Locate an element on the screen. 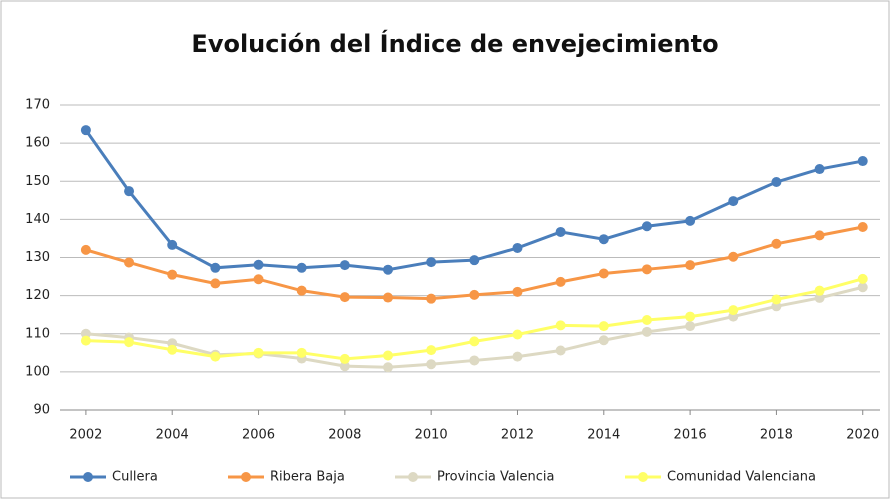  legend-label: Ribera Baja is located at coordinates (307, 477).